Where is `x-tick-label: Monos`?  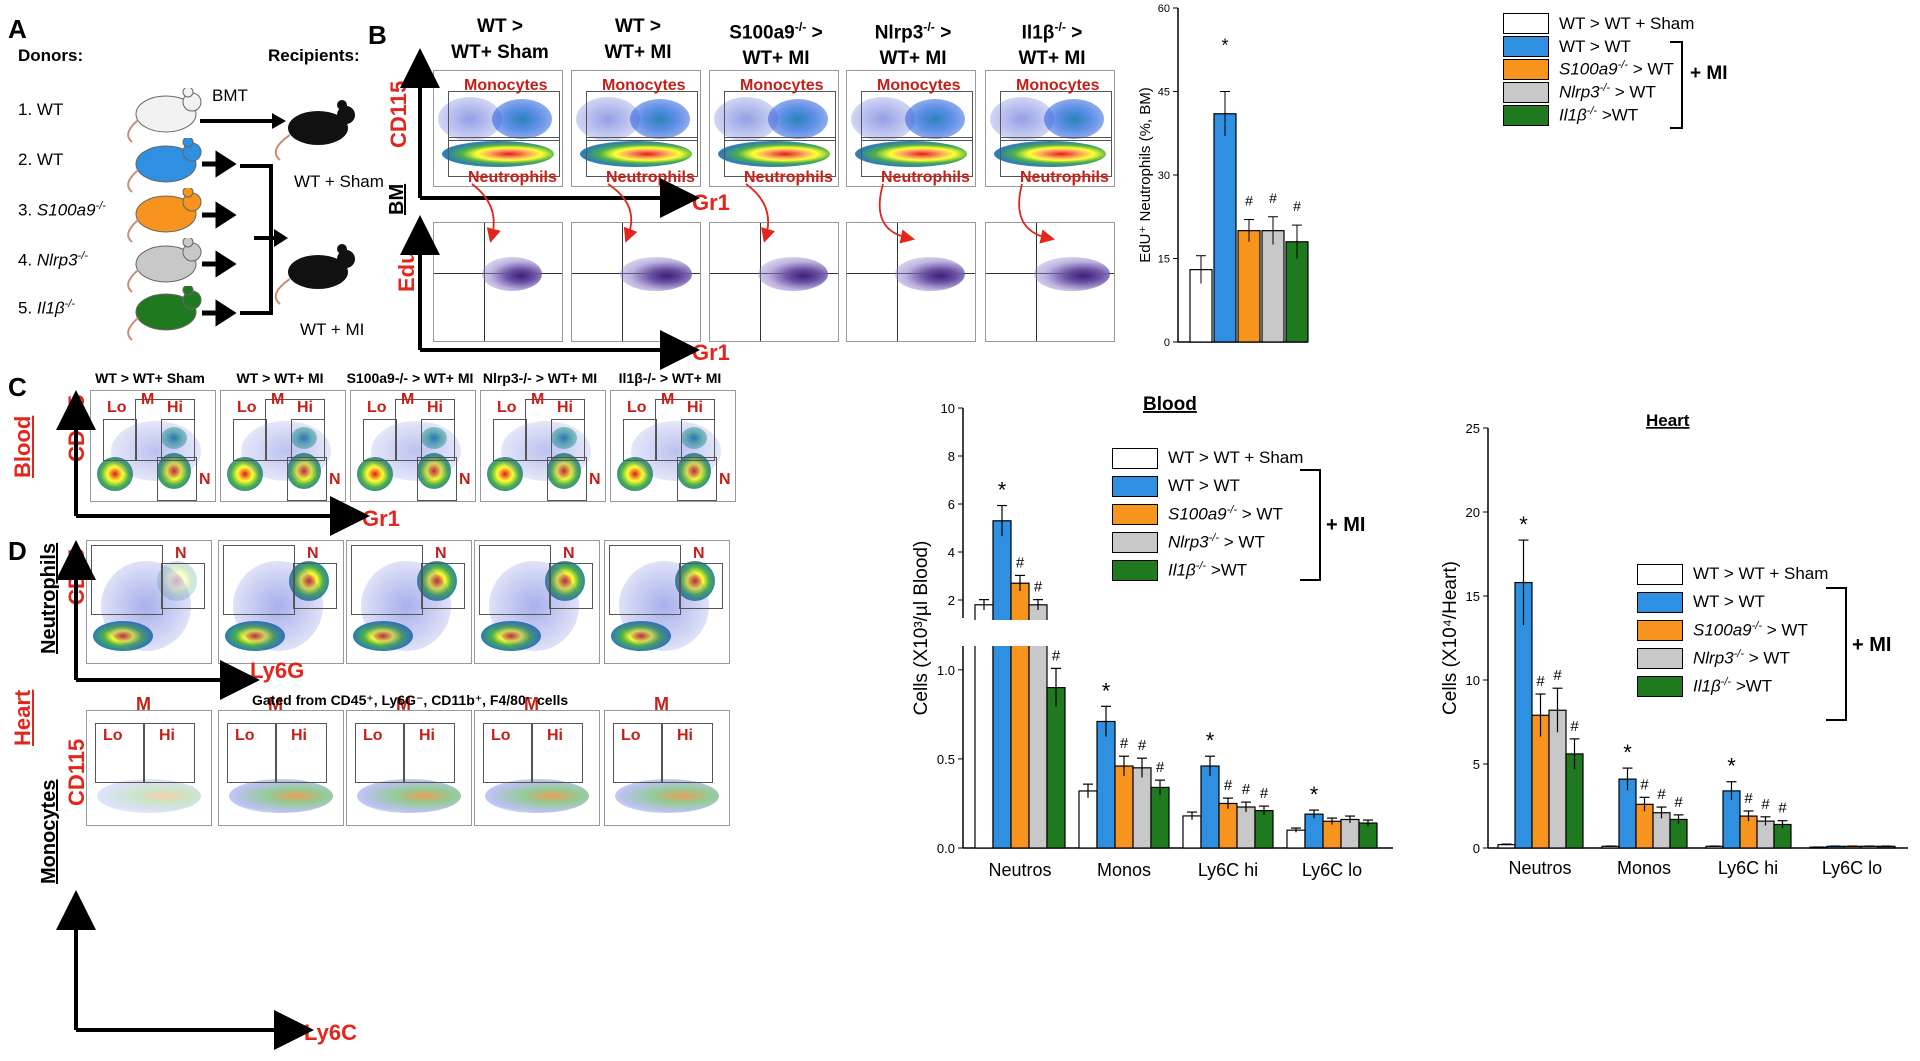 x-tick-label: Monos is located at coordinates (1644, 868).